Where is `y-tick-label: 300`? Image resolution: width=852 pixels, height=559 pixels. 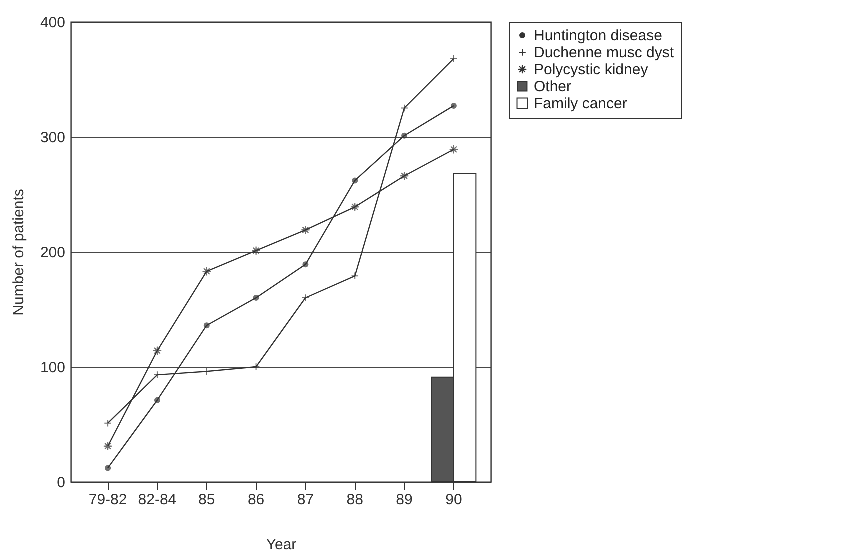 y-tick-label: 300 is located at coordinates (53, 138).